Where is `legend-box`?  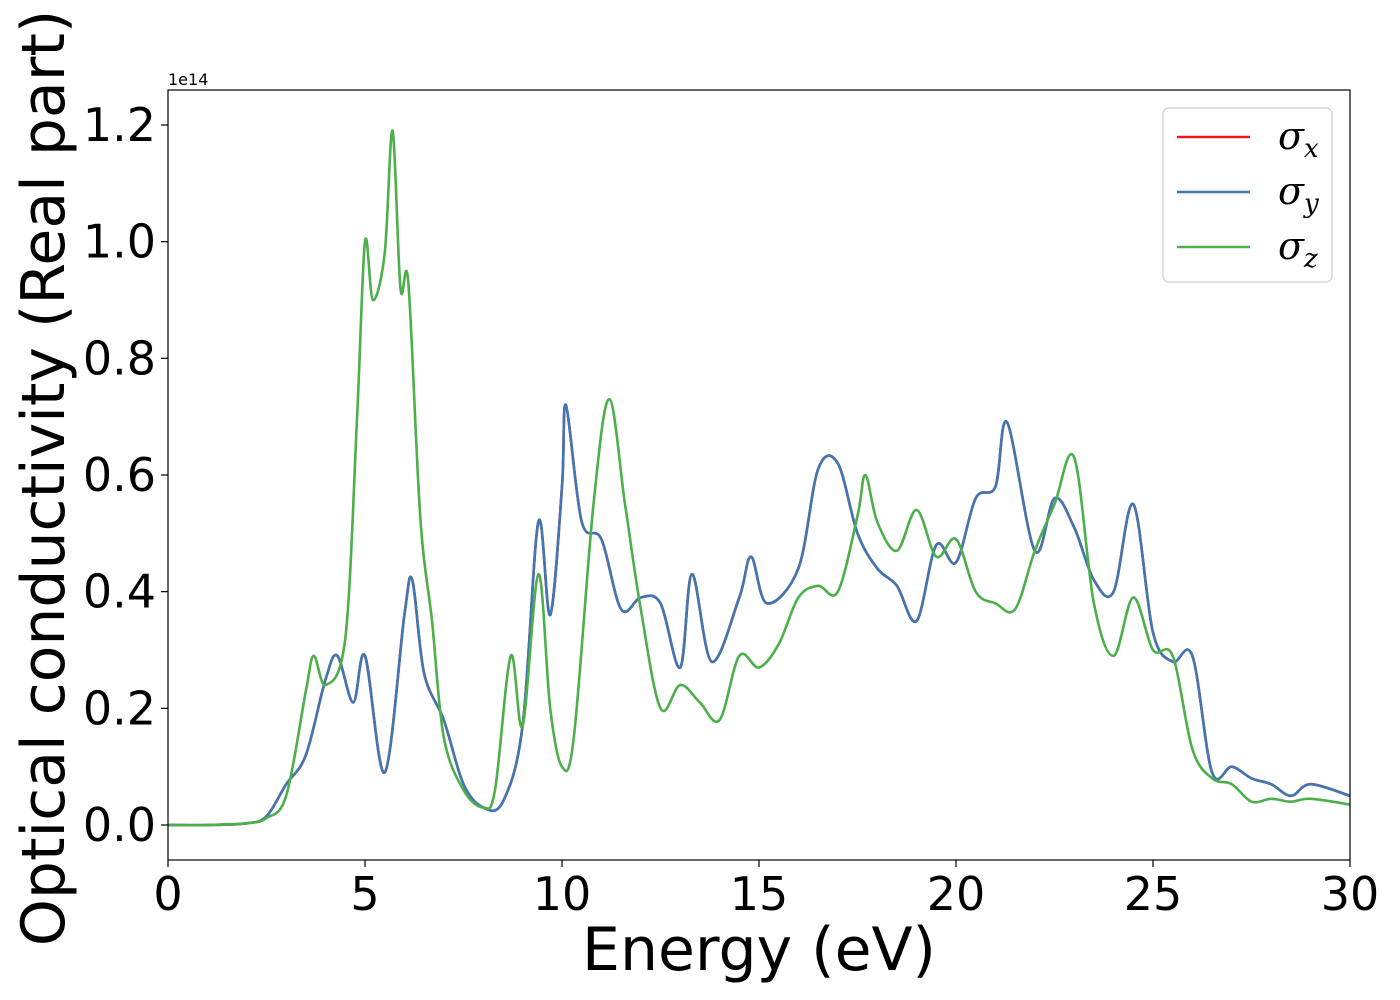
legend-box is located at coordinates (1247, 195).